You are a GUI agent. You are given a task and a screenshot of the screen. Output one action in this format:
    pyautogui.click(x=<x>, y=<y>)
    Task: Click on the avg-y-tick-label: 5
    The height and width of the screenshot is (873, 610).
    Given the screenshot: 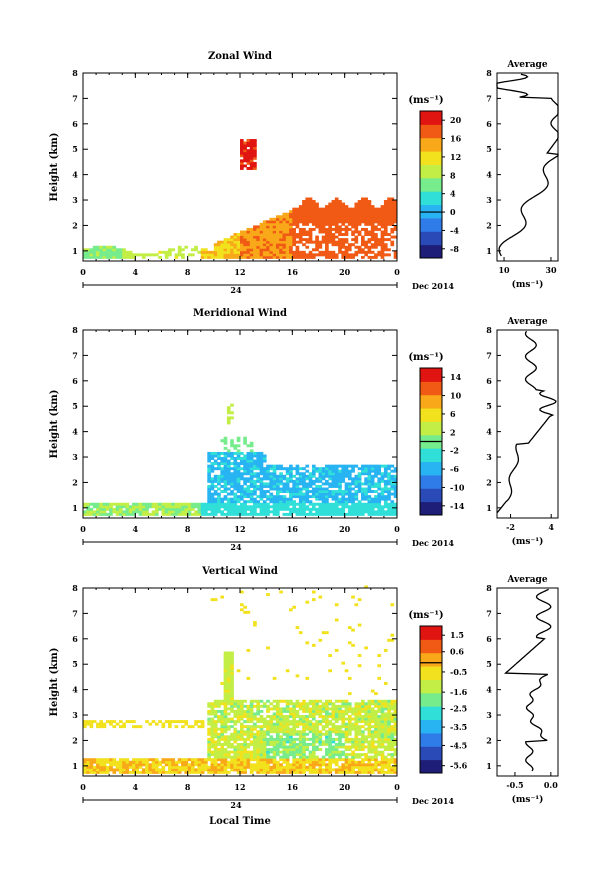 What is the action you would take?
    pyautogui.click(x=489, y=149)
    